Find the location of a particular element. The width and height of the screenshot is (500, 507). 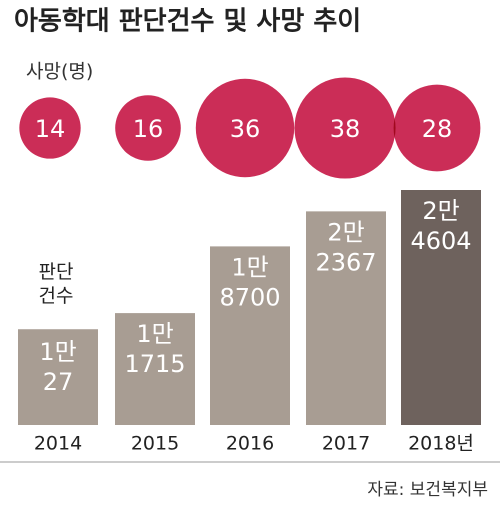

value-label: 2만 4604 is located at coordinates (440, 226).